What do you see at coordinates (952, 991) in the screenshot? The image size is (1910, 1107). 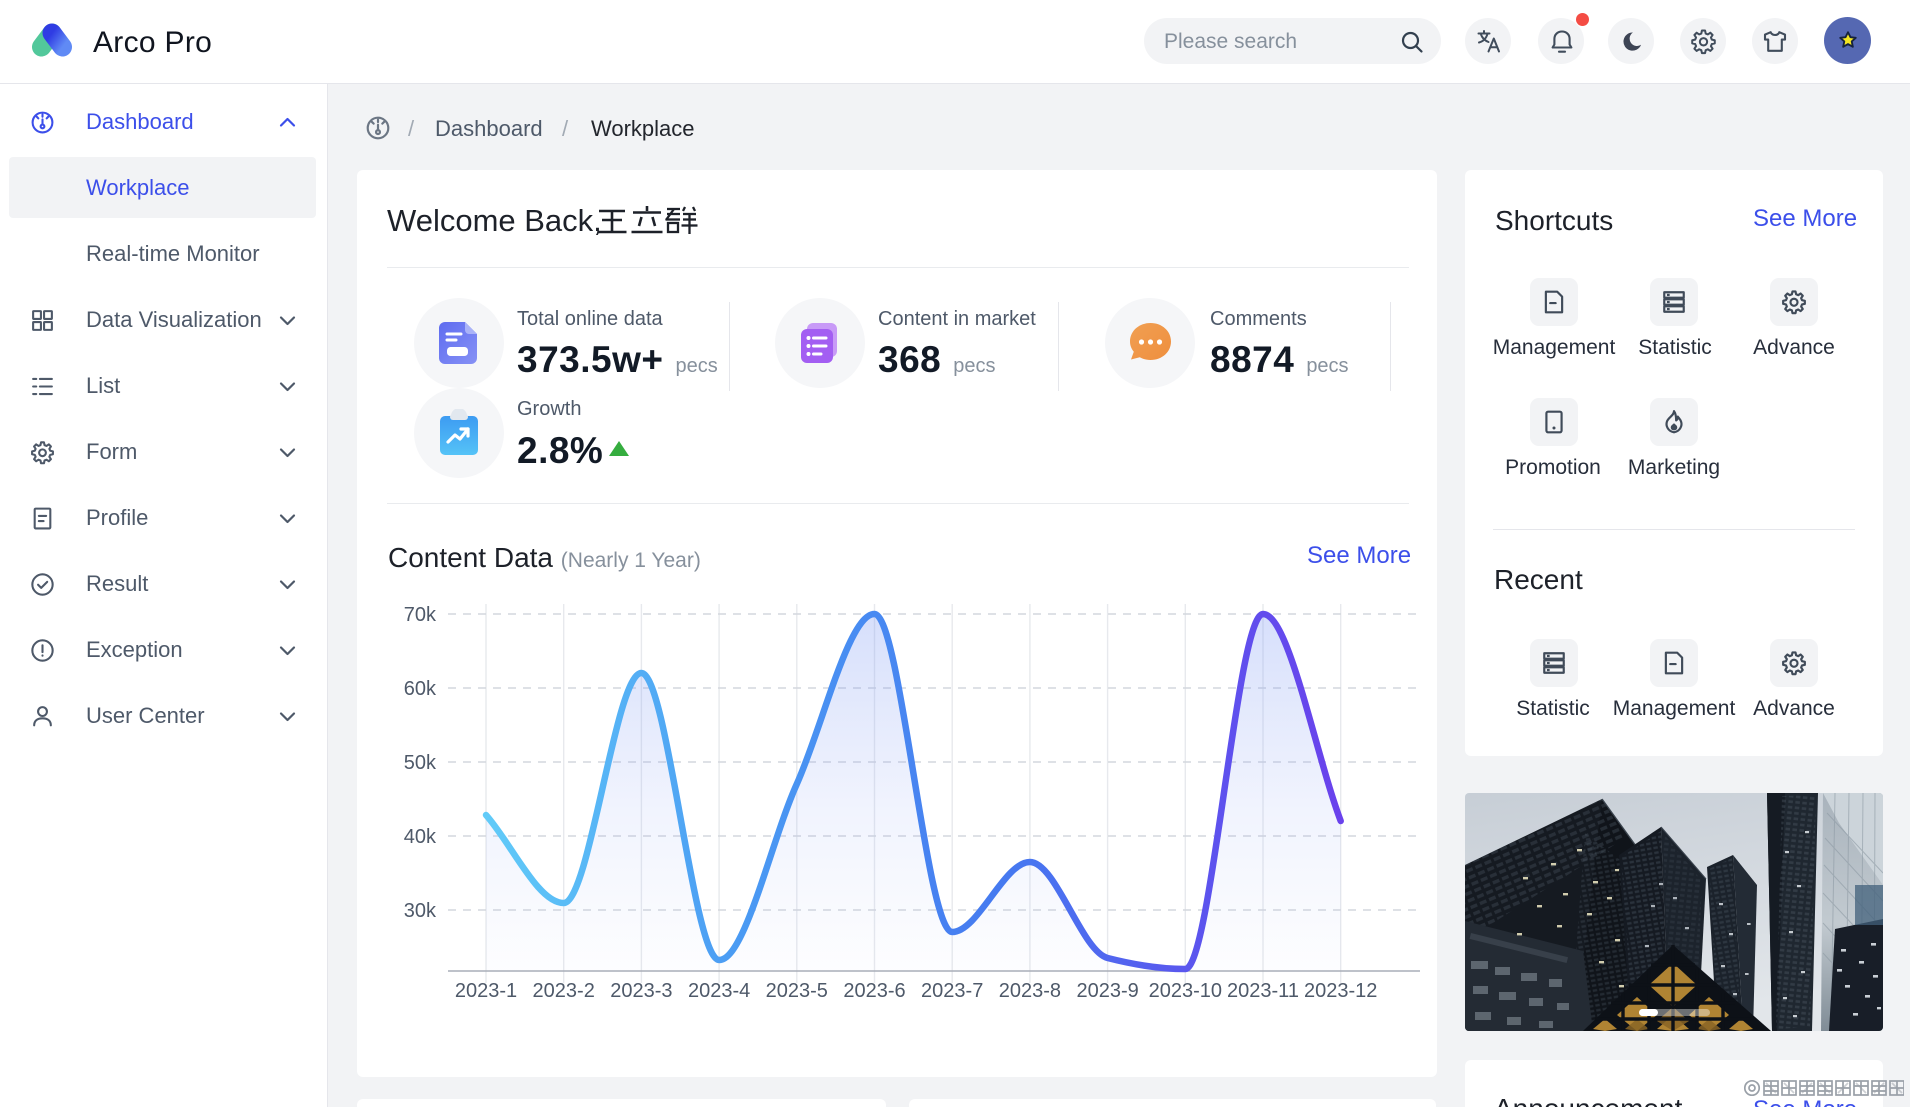 I see `svg-text: 2023-7` at bounding box center [952, 991].